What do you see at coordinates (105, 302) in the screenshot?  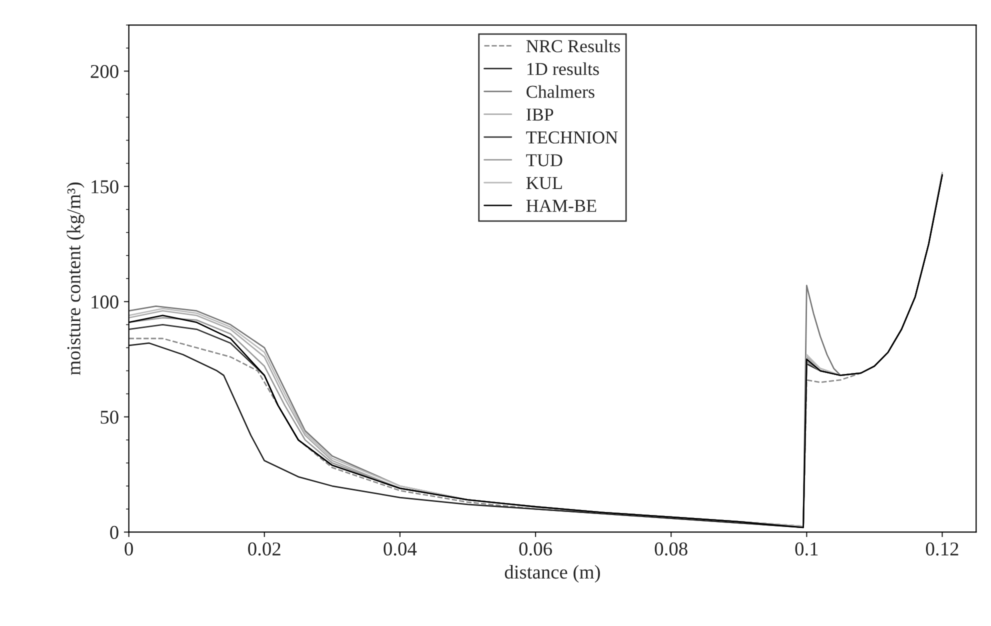 I see `y-tick-label: 100` at bounding box center [105, 302].